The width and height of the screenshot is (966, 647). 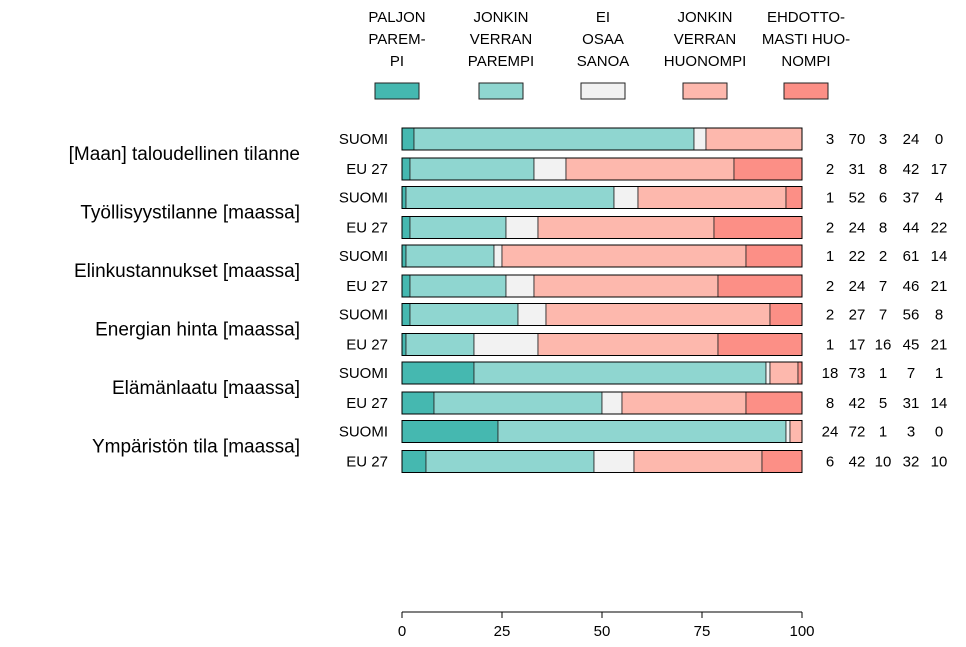 I want to click on value-label: 56, so click(x=911, y=315).